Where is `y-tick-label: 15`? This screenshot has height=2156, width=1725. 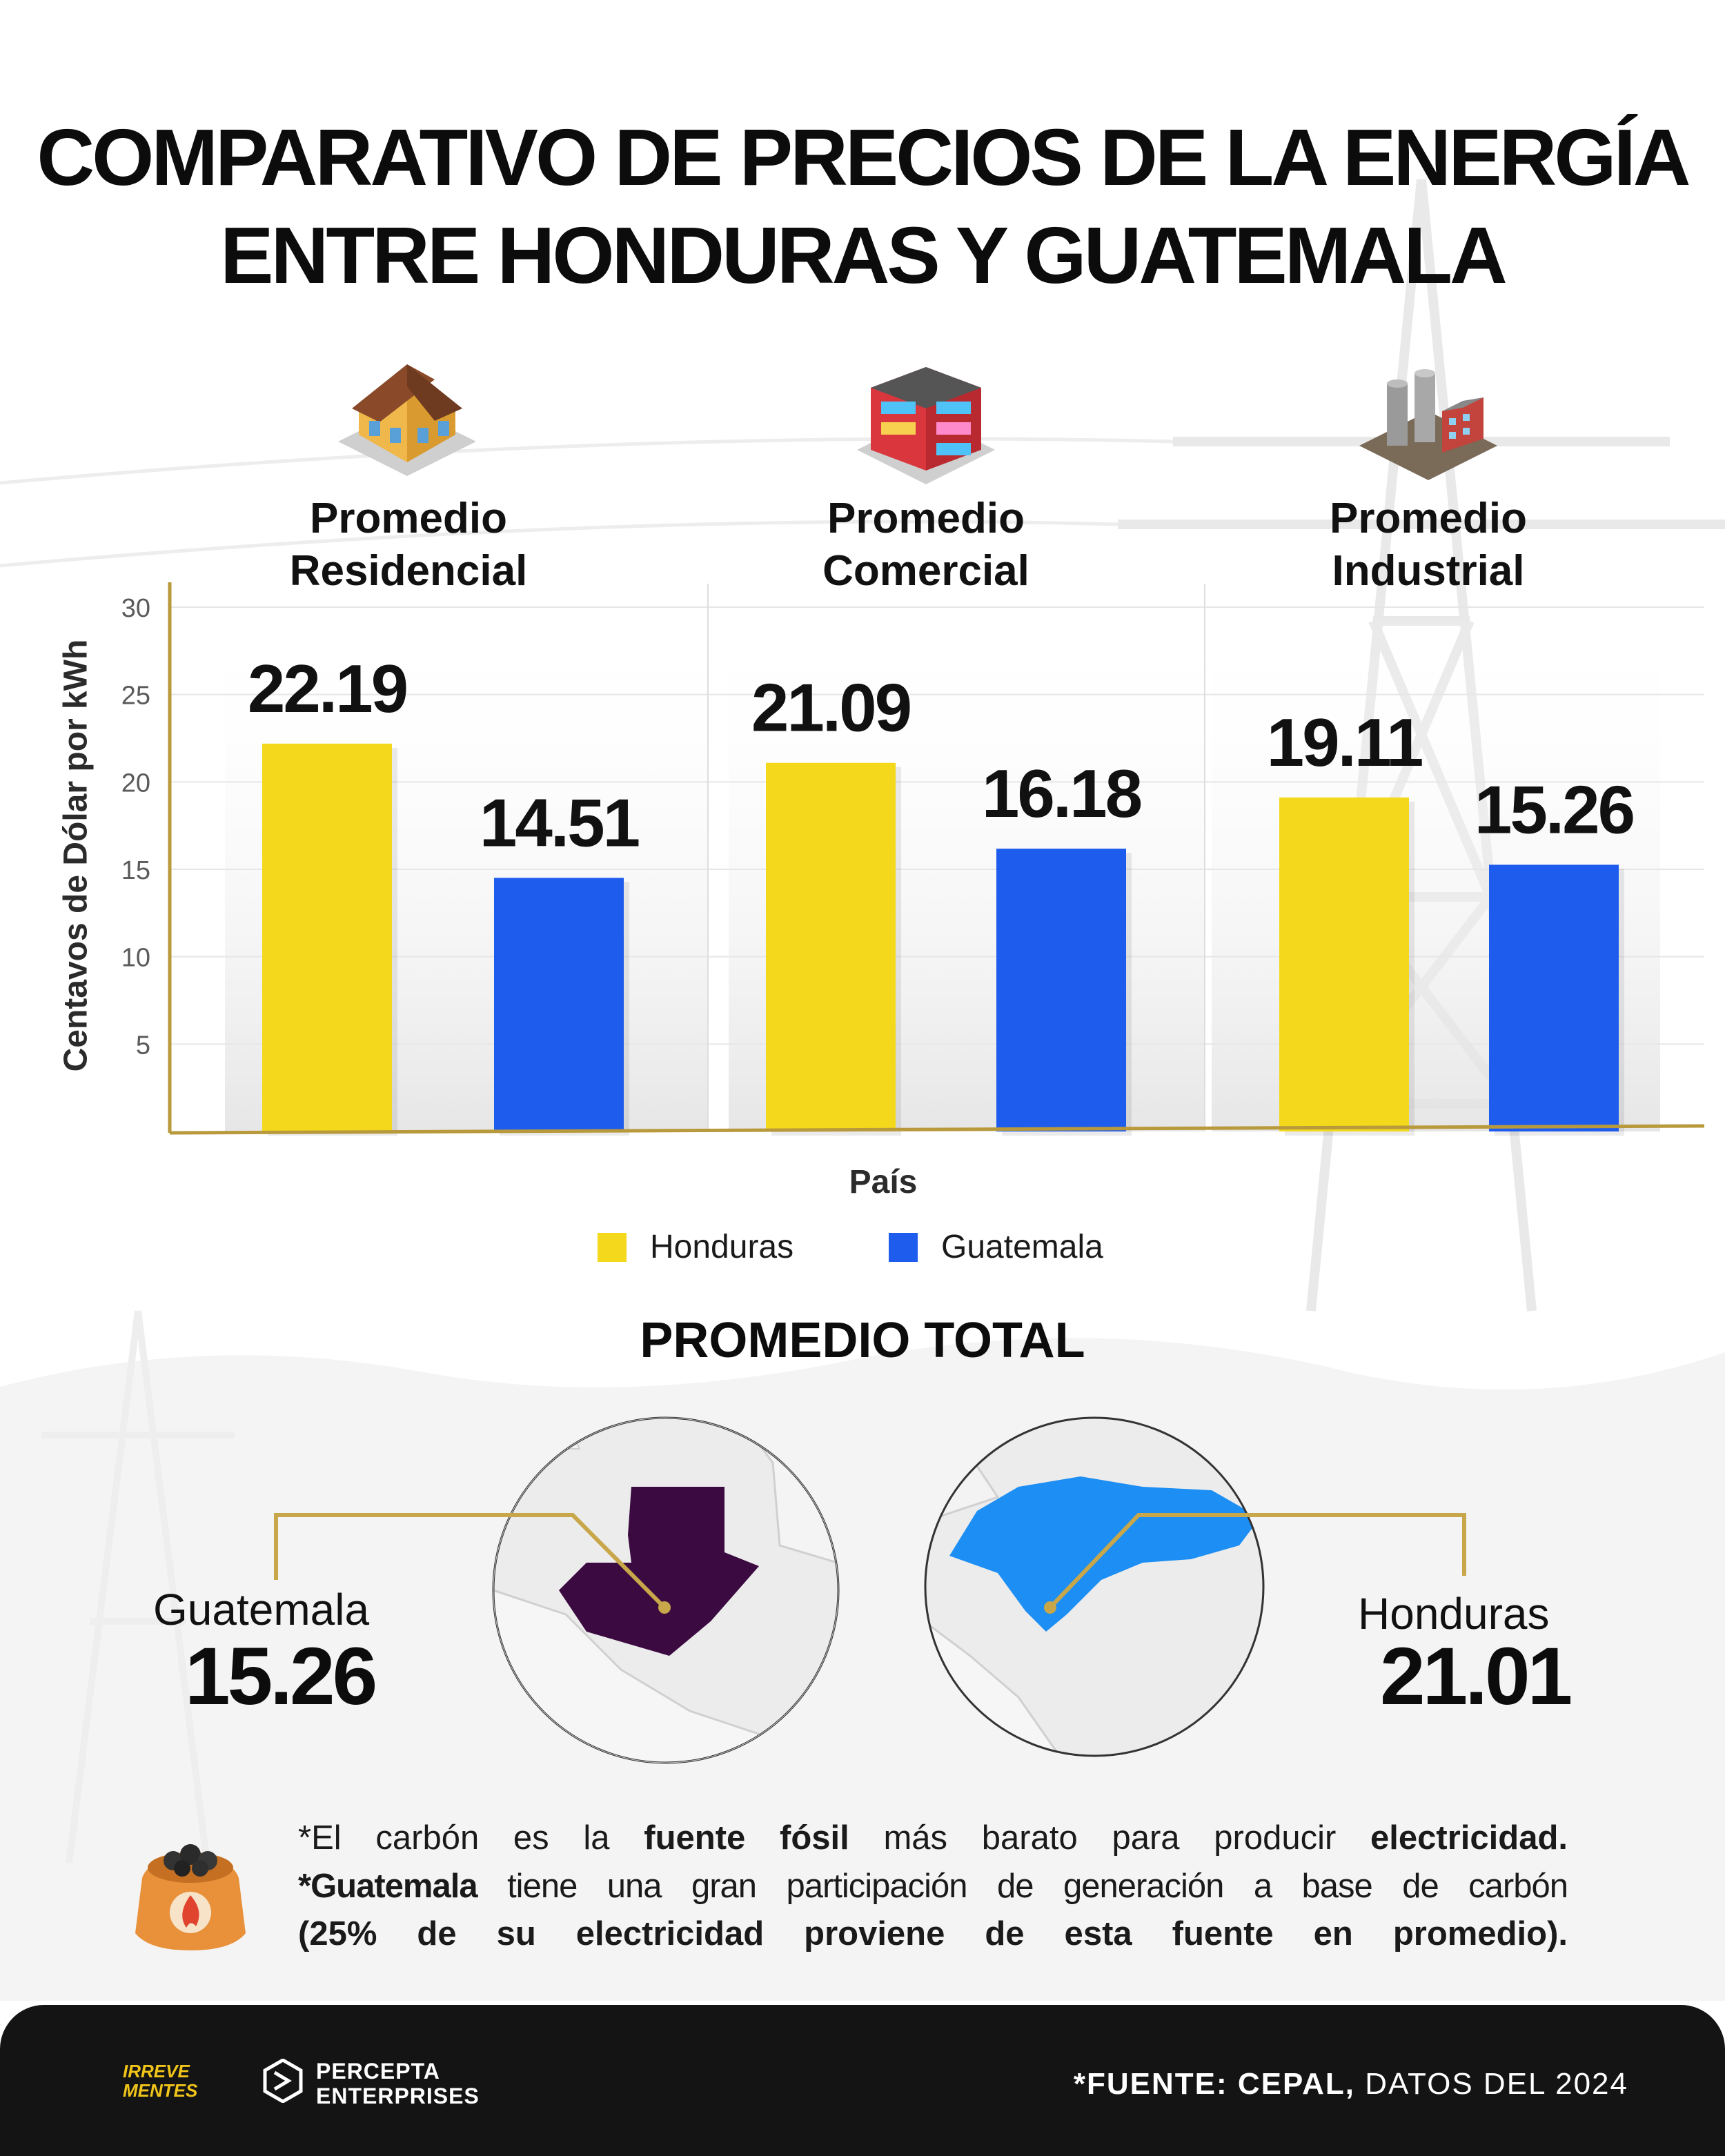 y-tick-label: 15 is located at coordinates (135, 870).